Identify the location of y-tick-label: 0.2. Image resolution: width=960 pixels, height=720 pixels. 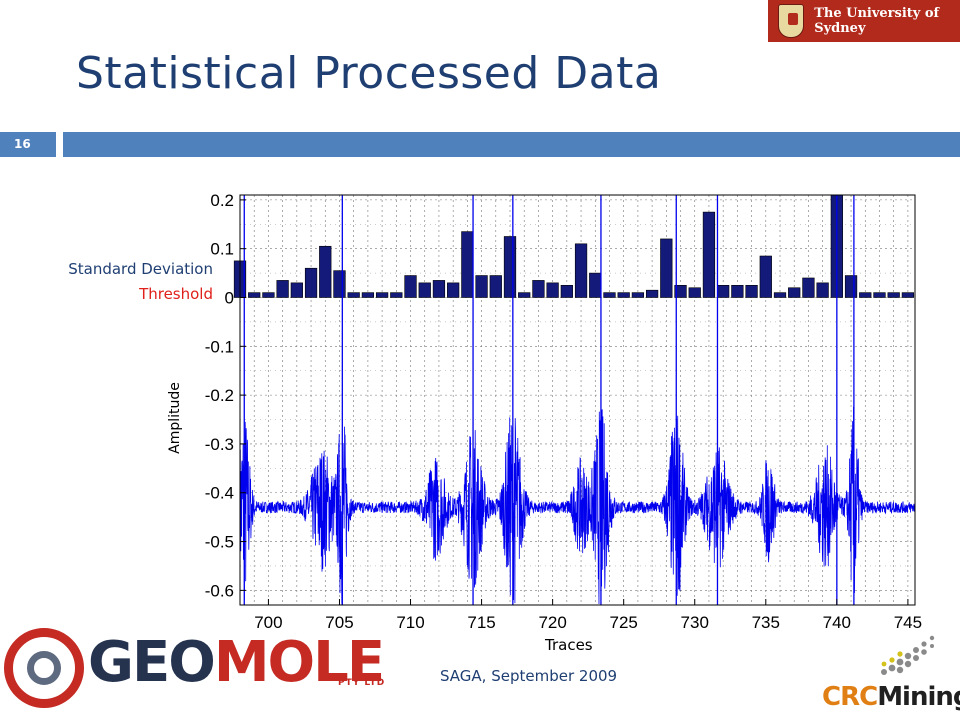
(222, 200).